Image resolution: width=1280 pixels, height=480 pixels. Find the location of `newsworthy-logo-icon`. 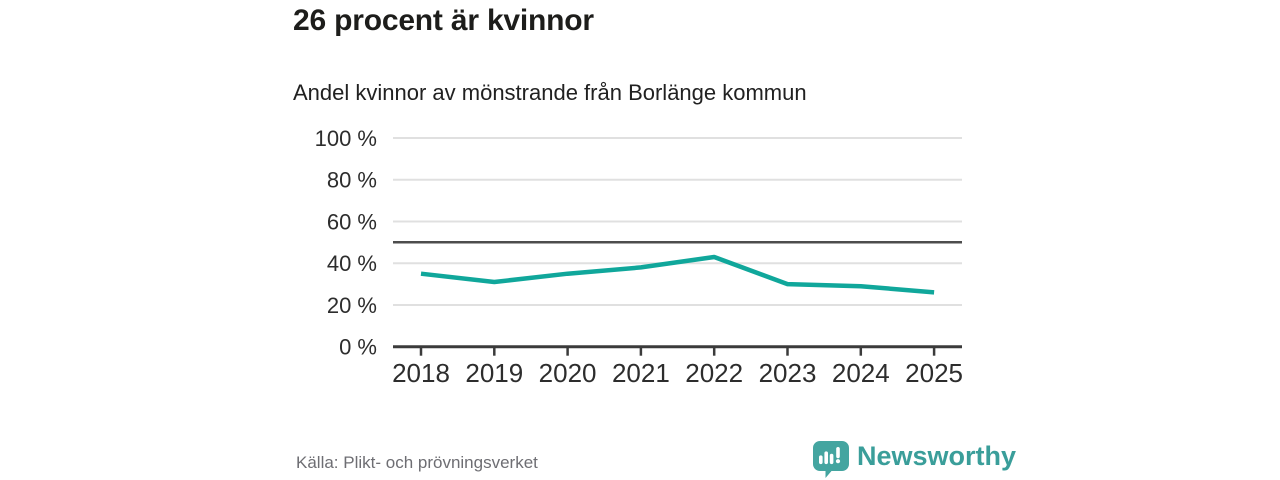

newsworthy-logo-icon is located at coordinates (831, 459).